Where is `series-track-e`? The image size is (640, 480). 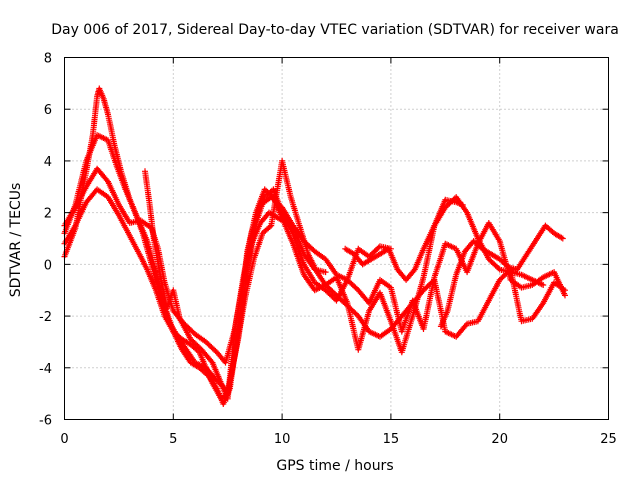
series-track-e is located at coordinates (235, 285).